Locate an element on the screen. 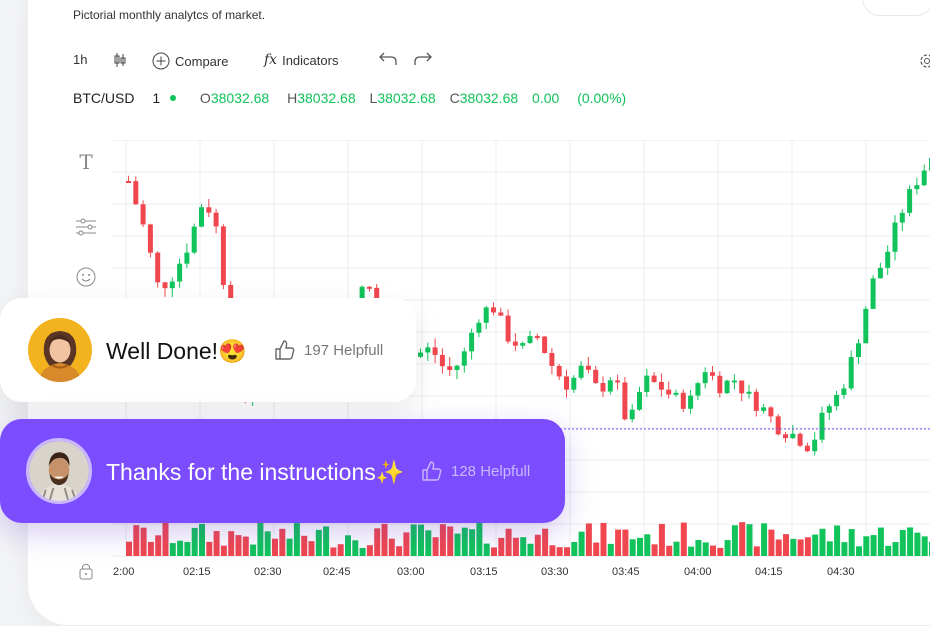 This screenshot has width=930, height=626. emoji-tool-icon is located at coordinates (86, 277).